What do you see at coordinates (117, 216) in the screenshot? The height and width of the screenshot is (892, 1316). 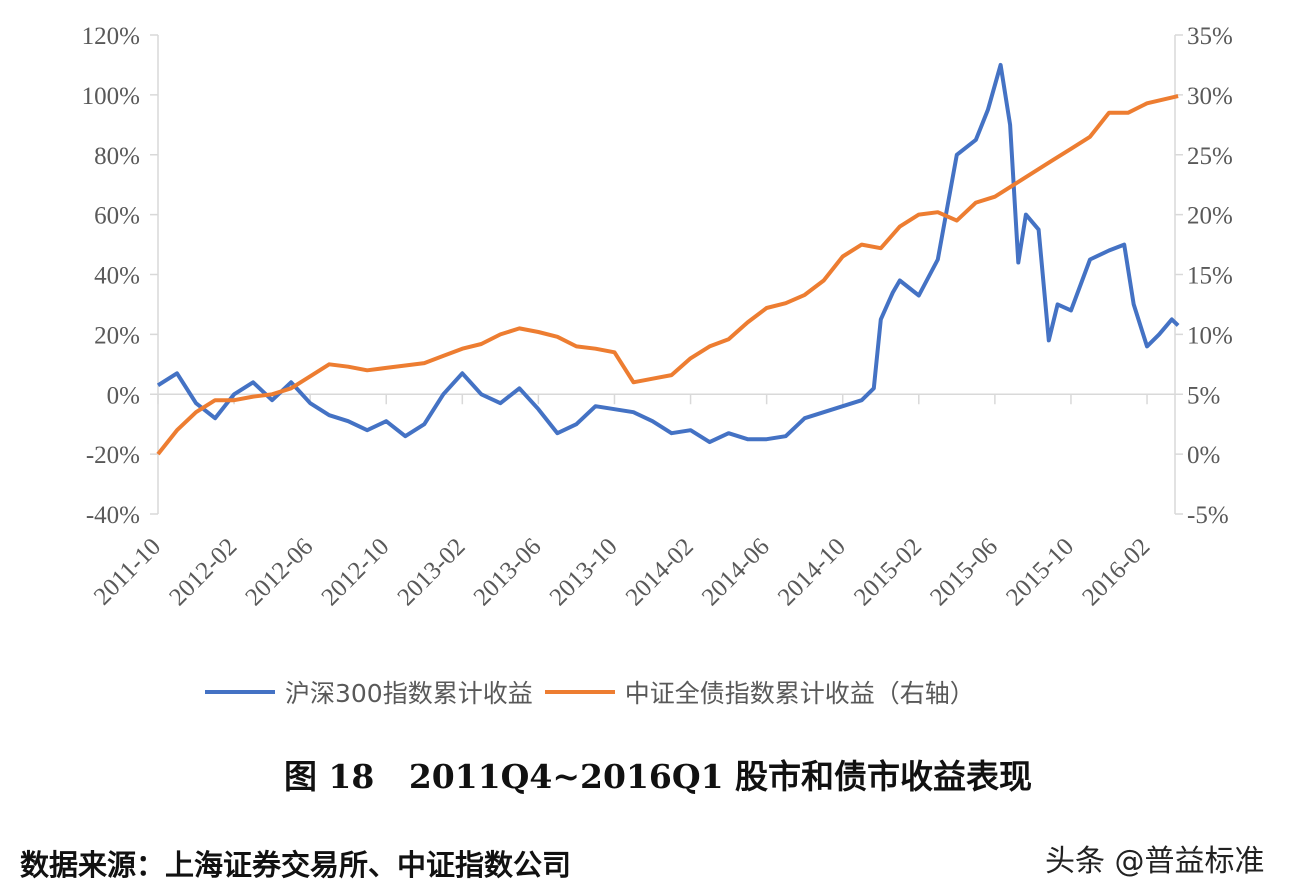 I see `y-left-tick-label: 60%` at bounding box center [117, 216].